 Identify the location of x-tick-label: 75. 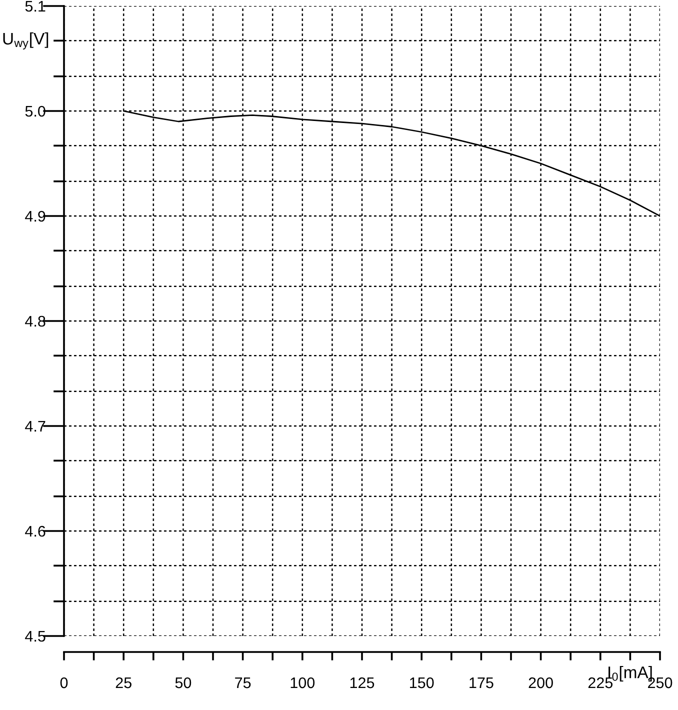
(243, 683).